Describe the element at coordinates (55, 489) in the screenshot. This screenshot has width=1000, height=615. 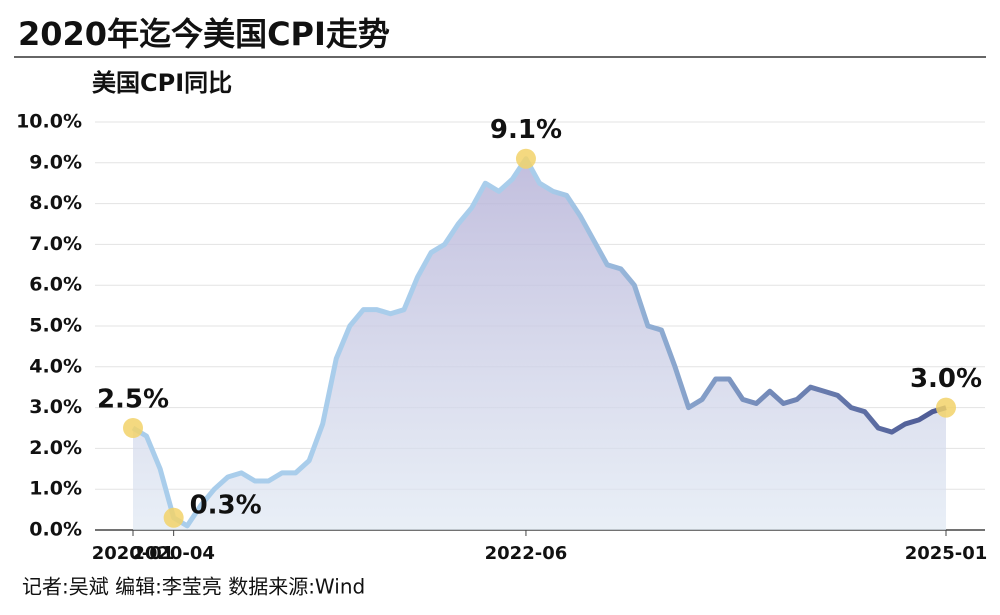
I see `y-tick-label: 1.0%` at that location.